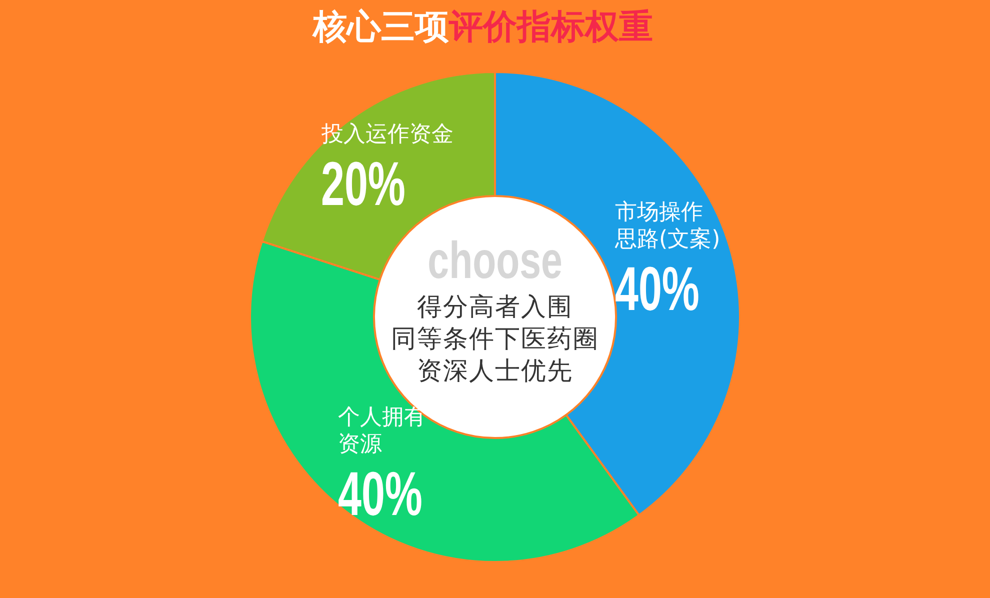 Image resolution: width=990 pixels, height=598 pixels. I want to click on text: 同等条件下医药圈, so click(495, 339).